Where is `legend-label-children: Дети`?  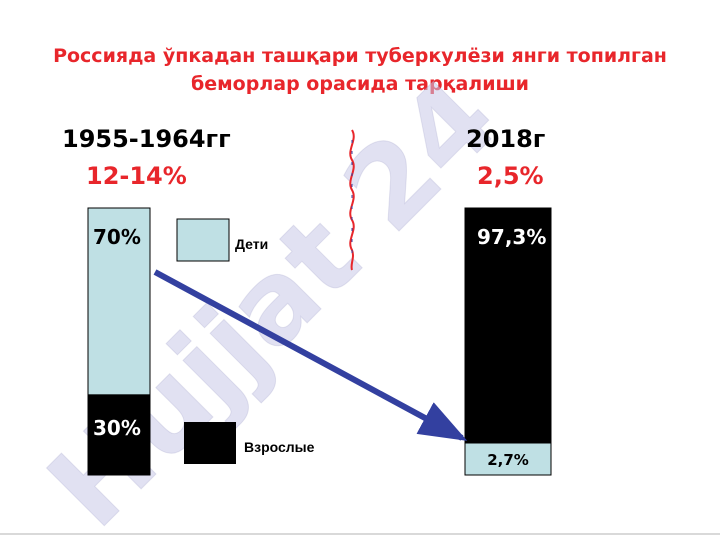
legend-label-children: Дети is located at coordinates (251, 244).